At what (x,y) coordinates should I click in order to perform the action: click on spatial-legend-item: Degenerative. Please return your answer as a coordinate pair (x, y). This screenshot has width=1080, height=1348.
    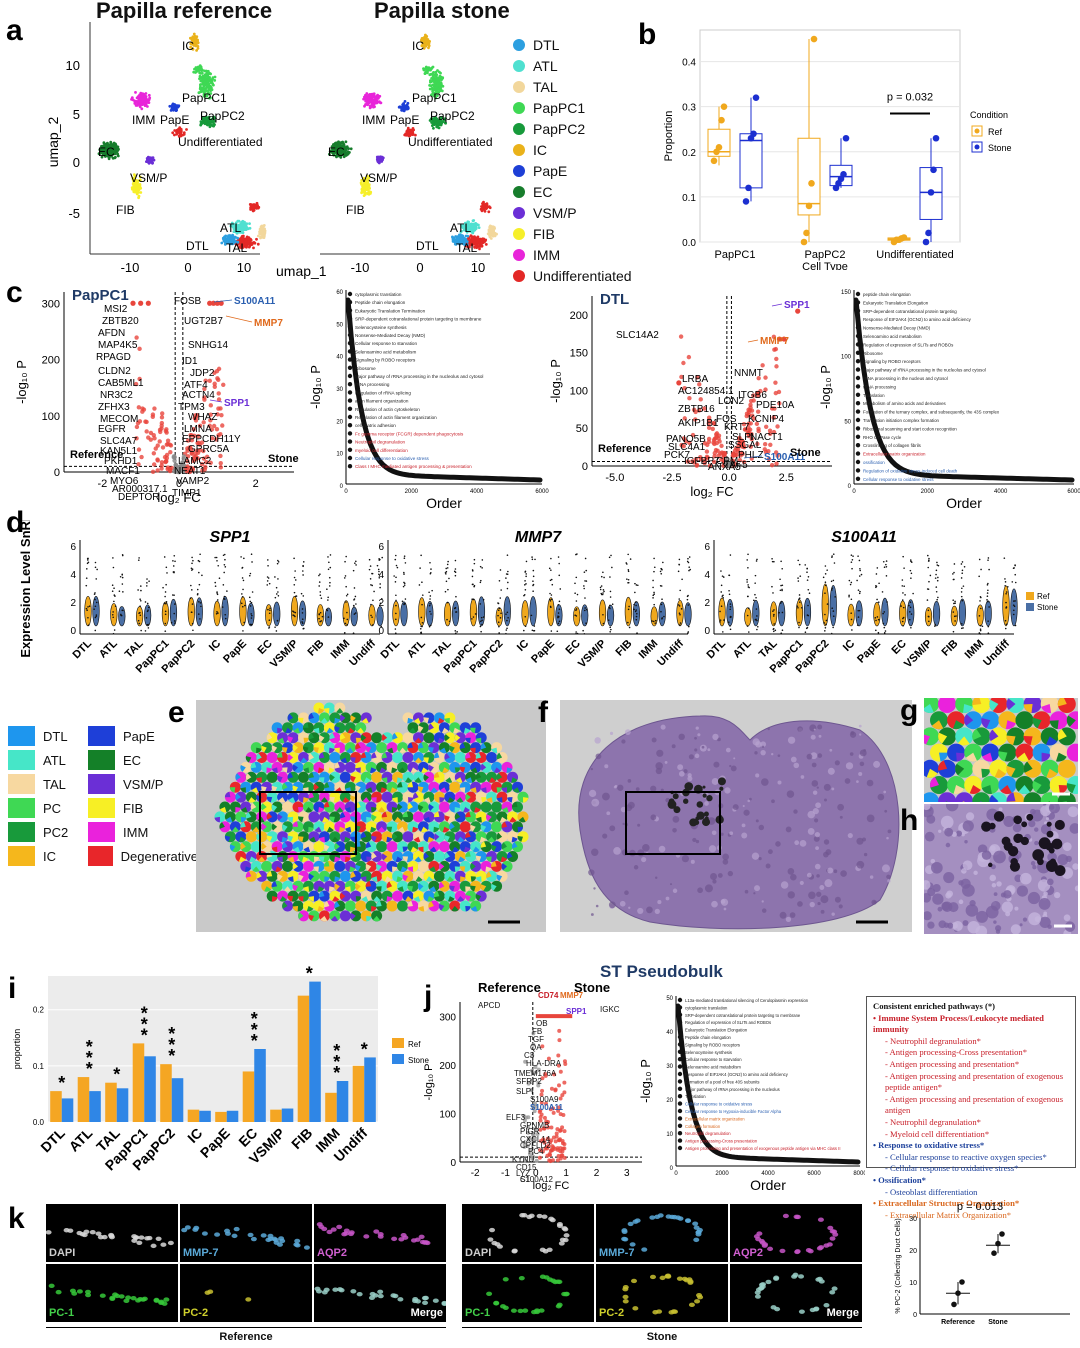
    Looking at the image, I should click on (143, 856).